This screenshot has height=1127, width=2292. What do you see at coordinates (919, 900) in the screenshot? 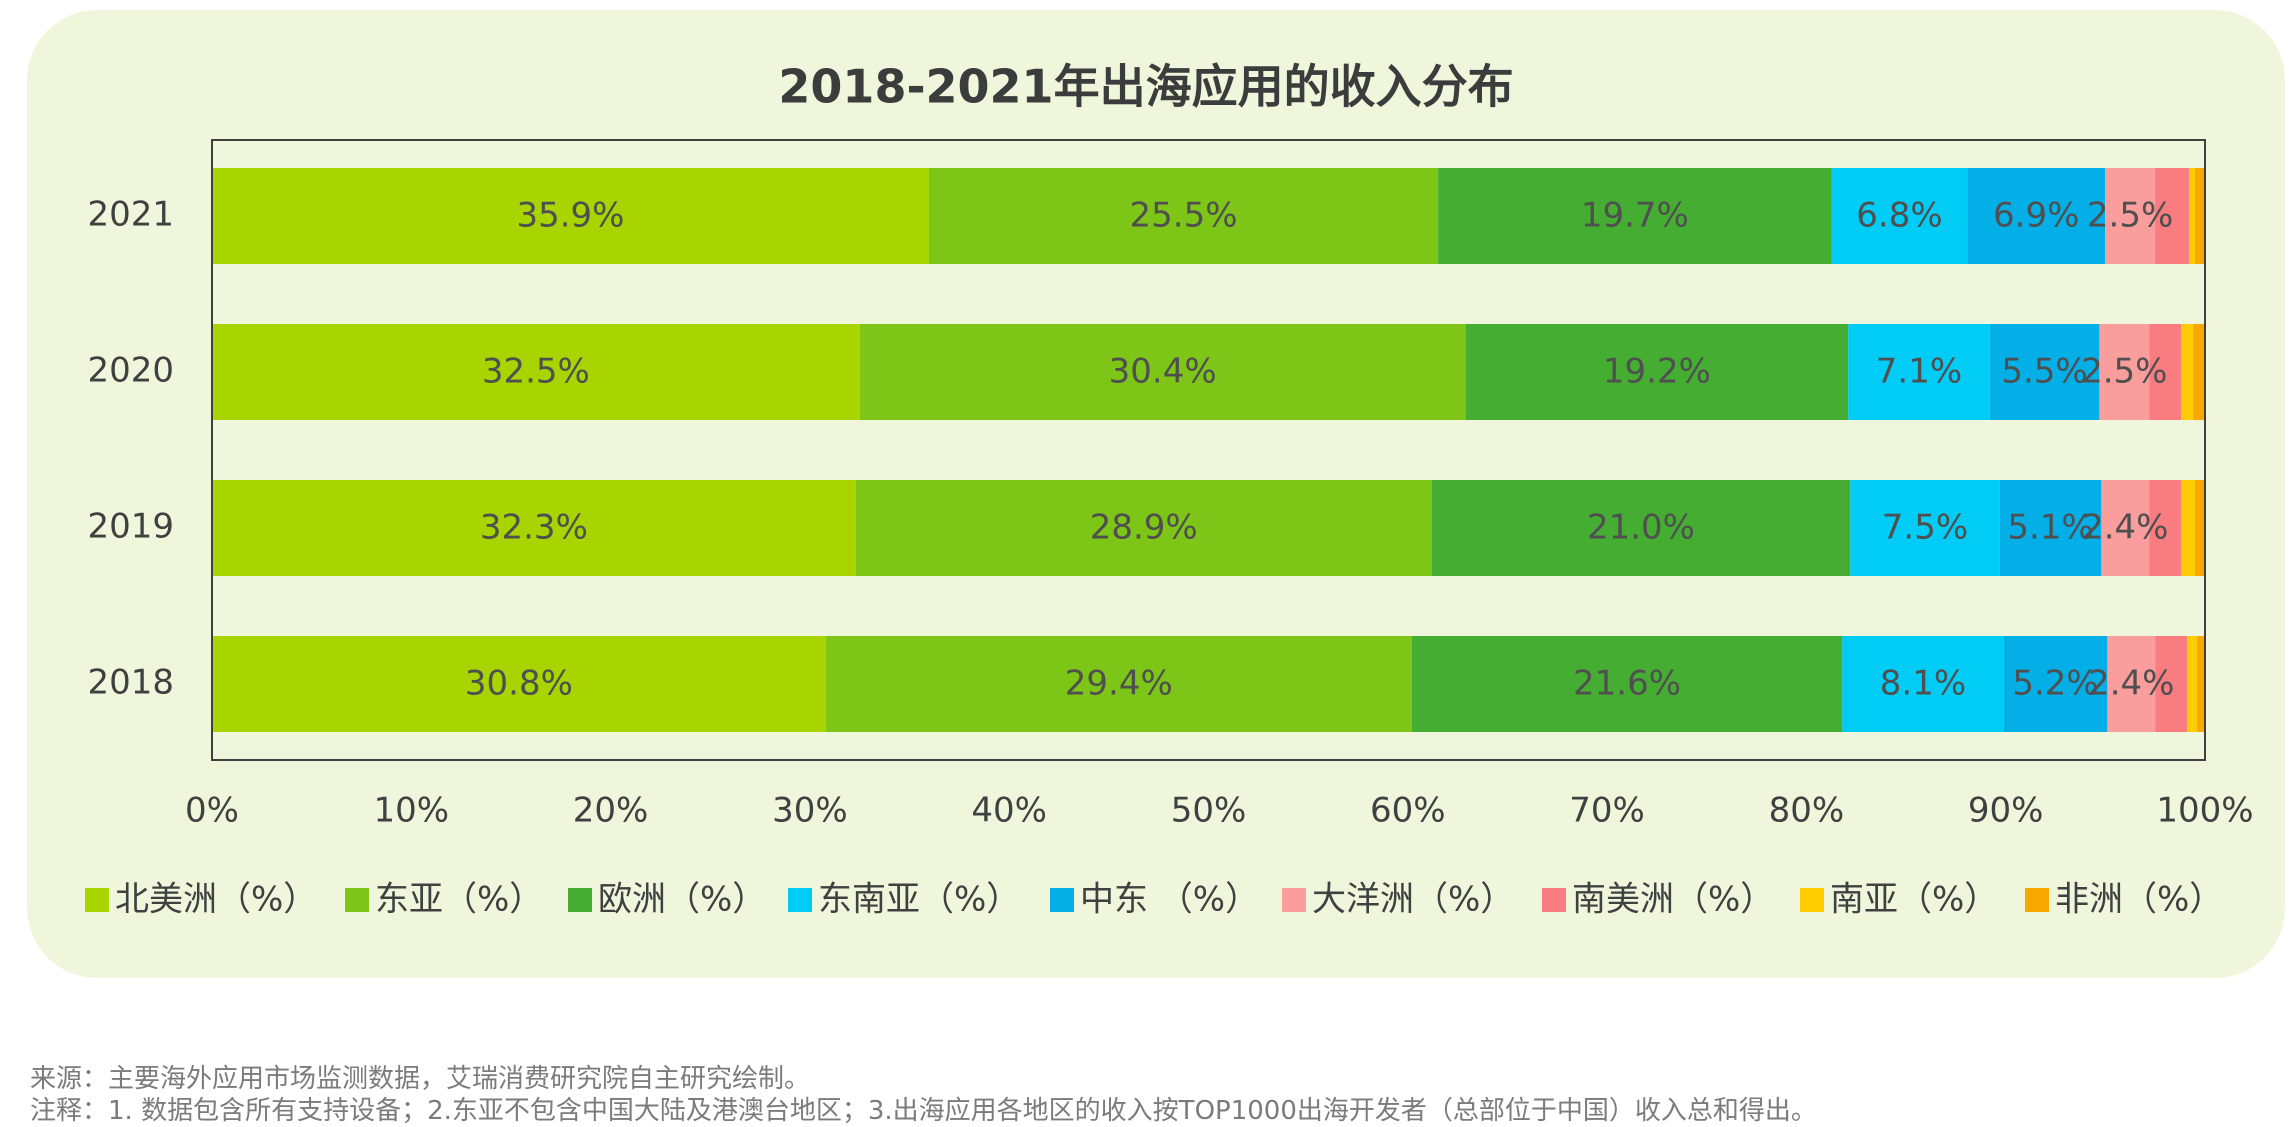
I see `legend-label: 东南亚（%）` at bounding box center [919, 900].